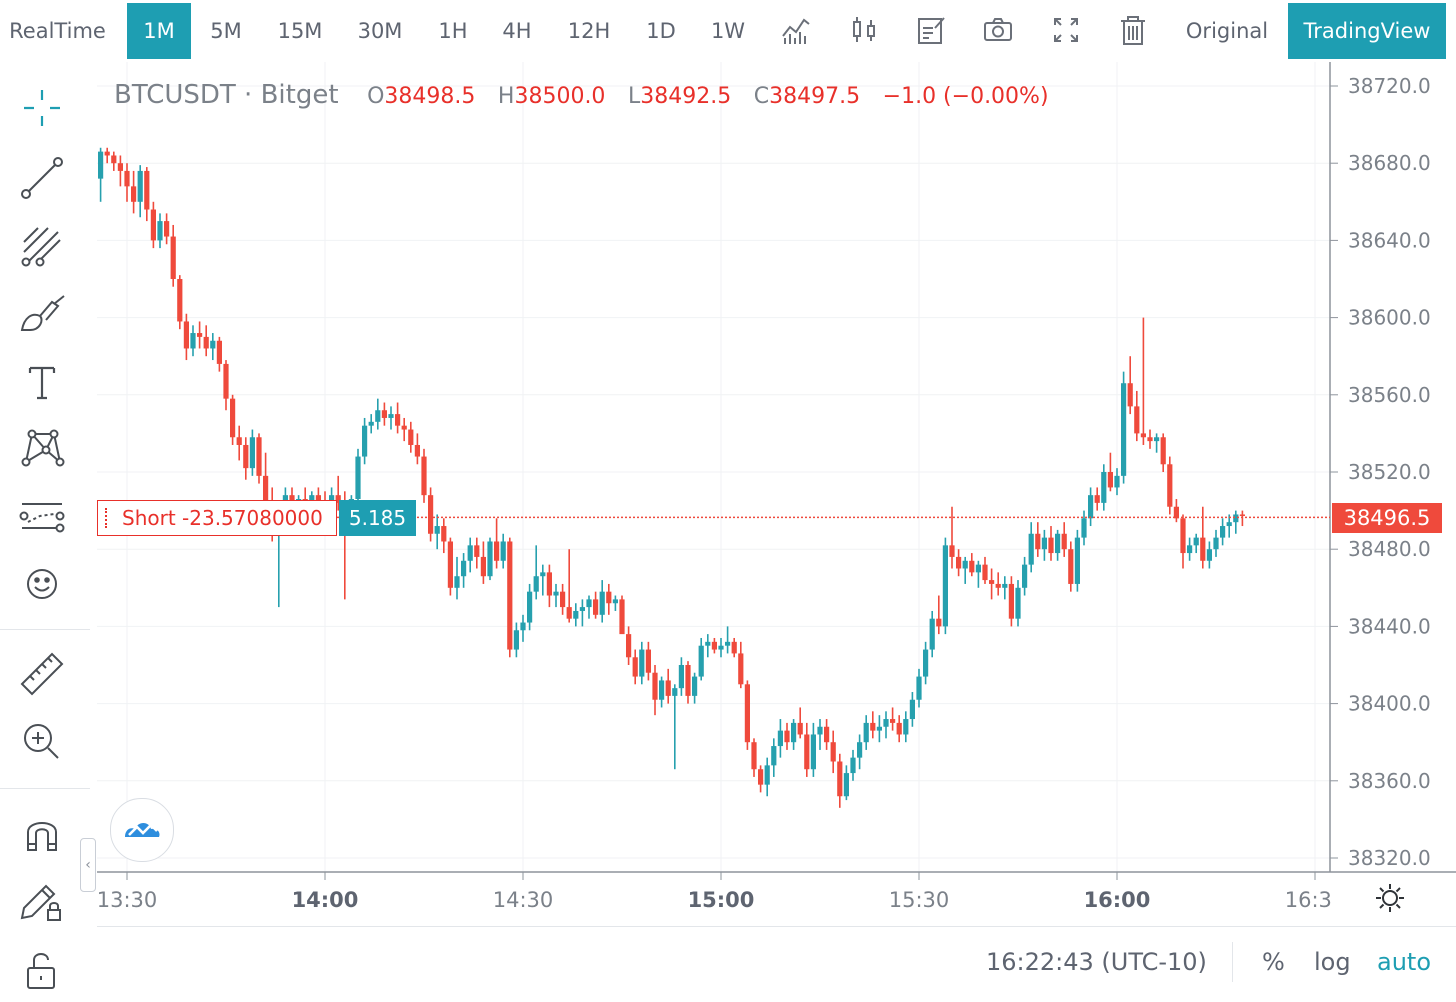 The image size is (1456, 1002). Describe the element at coordinates (42, 448) in the screenshot. I see `pattern-icon` at that location.